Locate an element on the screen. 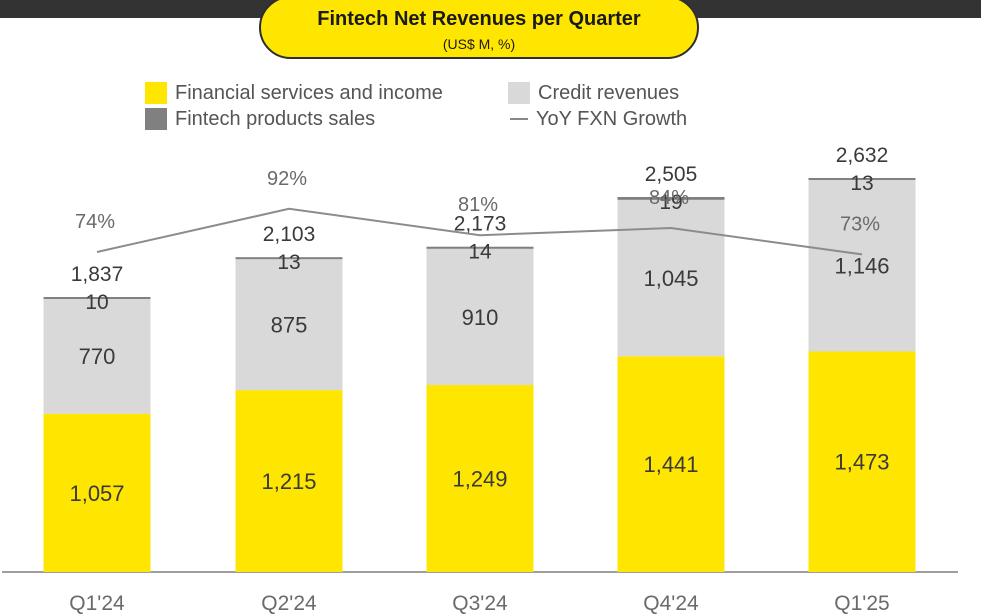 The height and width of the screenshot is (616, 981). yoy-growth-line is located at coordinates (479, 231).